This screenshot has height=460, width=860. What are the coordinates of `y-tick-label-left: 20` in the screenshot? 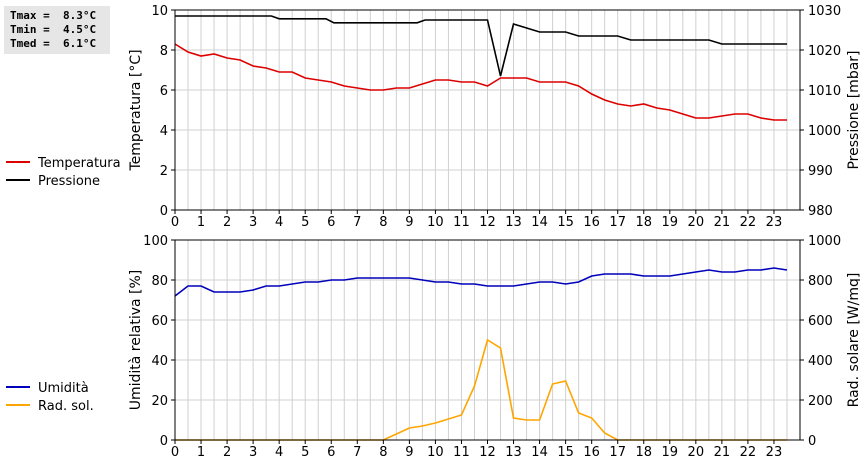 It's located at (159, 401).